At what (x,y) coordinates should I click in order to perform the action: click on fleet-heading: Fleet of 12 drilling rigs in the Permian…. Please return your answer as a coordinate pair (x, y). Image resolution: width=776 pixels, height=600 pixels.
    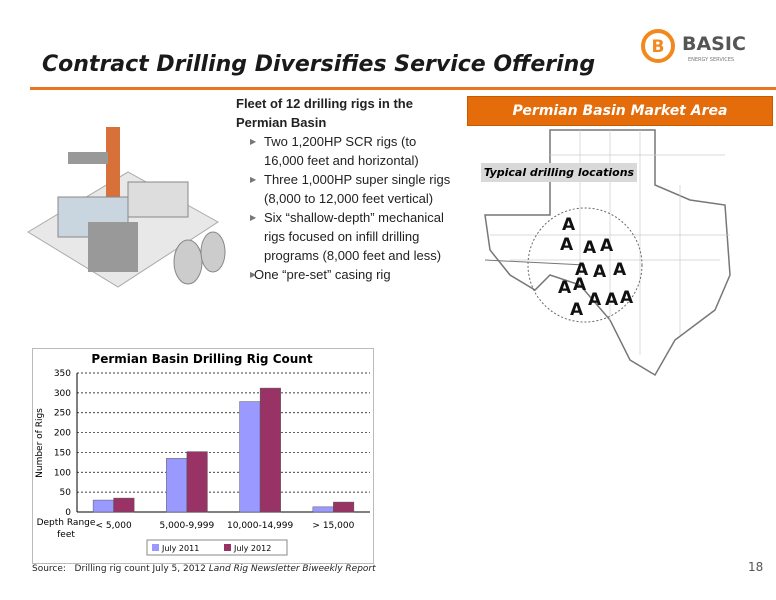
    Looking at the image, I should click on (324, 113).